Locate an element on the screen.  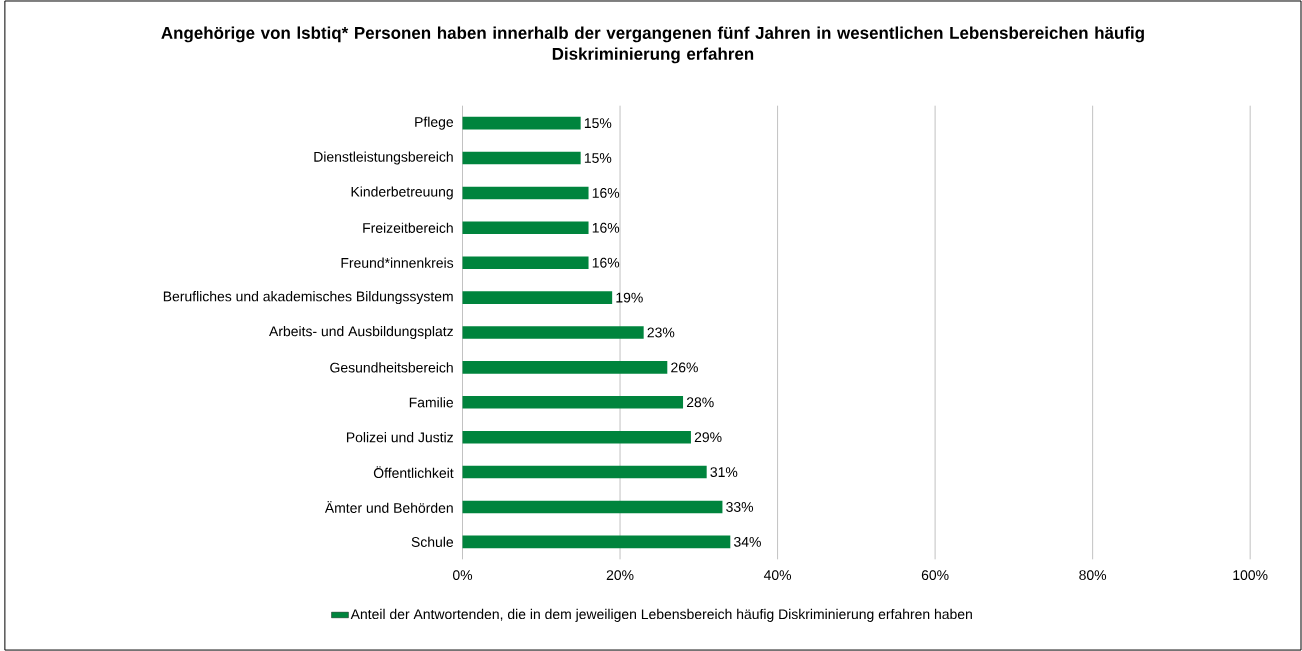
data-label: 29% is located at coordinates (708, 437).